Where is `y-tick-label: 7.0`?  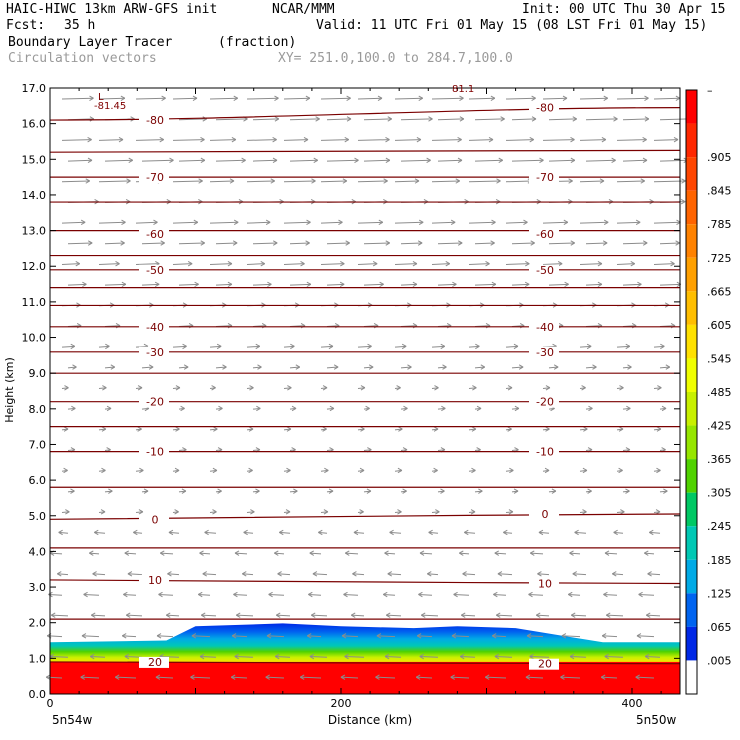
y-tick-label: 7.0 is located at coordinates (38, 444).